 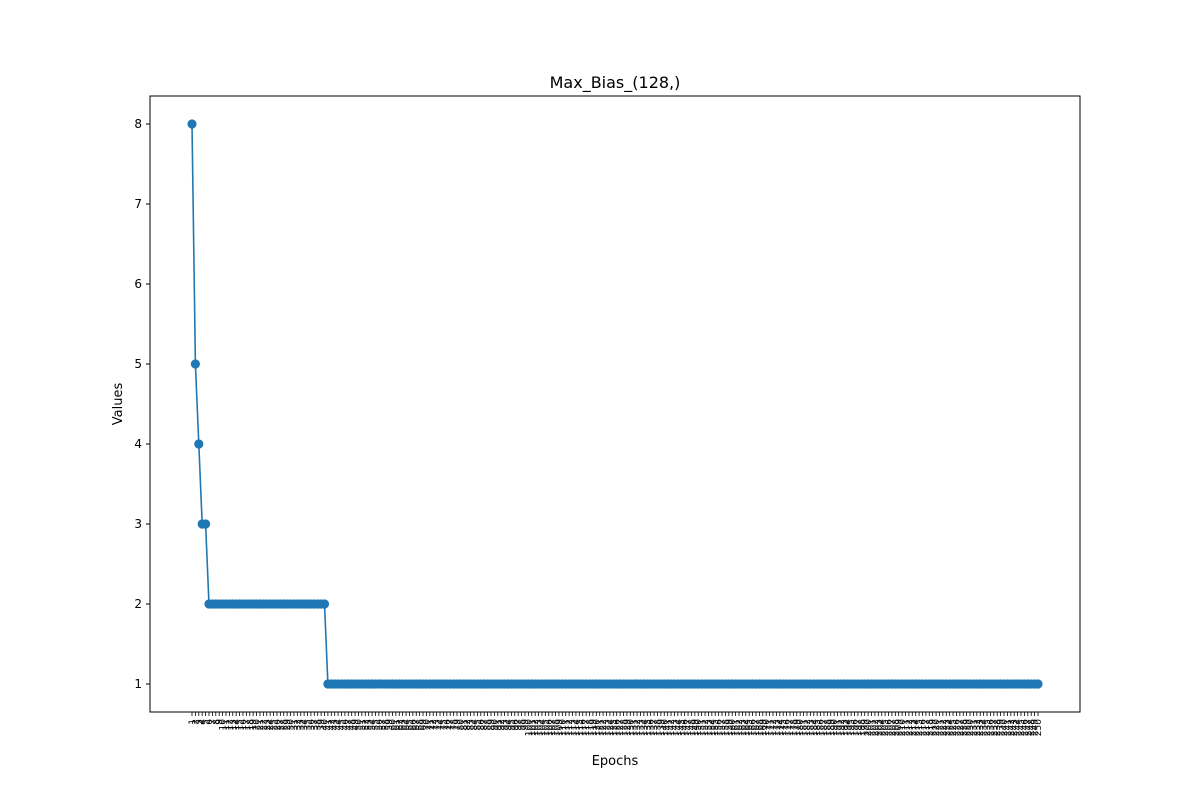 I want to click on x-tick-label: 241, so click(x=1008, y=727).